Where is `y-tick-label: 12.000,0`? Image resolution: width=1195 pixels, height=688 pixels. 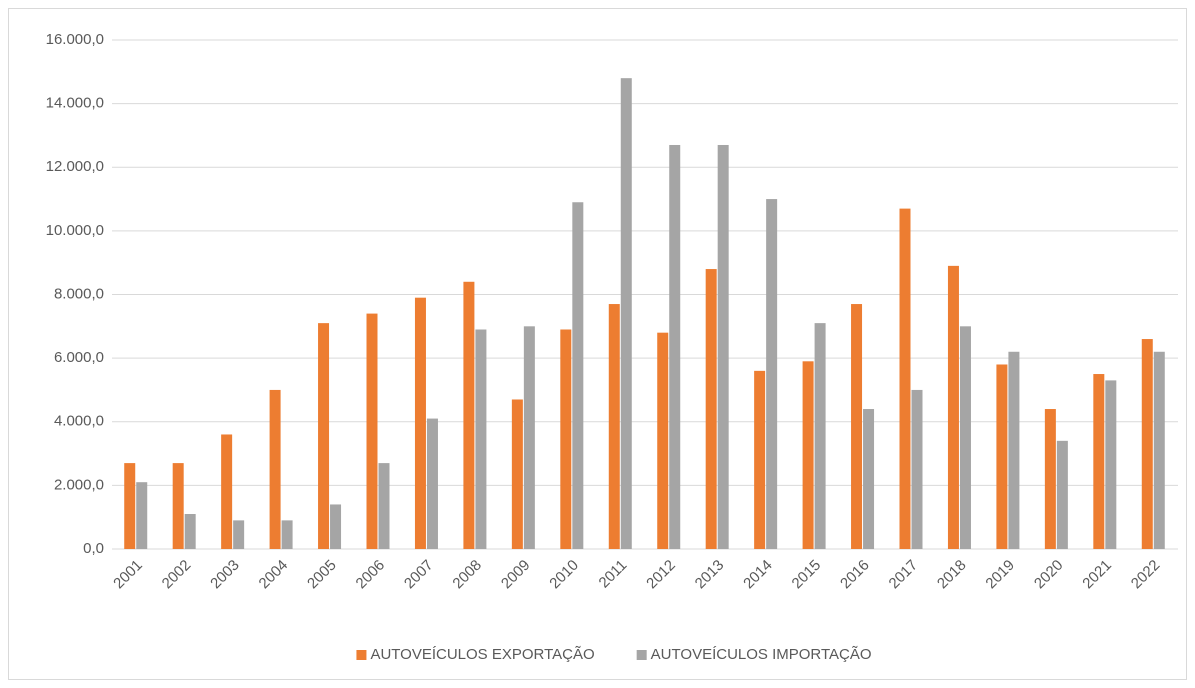 y-tick-label: 12.000,0 is located at coordinates (75, 166).